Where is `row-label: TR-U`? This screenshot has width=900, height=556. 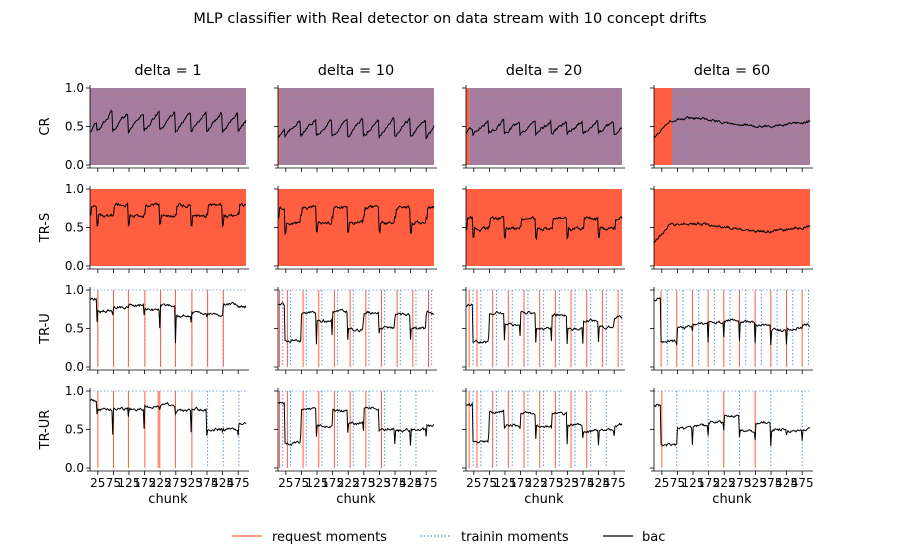 row-label: TR-U is located at coordinates (45, 329).